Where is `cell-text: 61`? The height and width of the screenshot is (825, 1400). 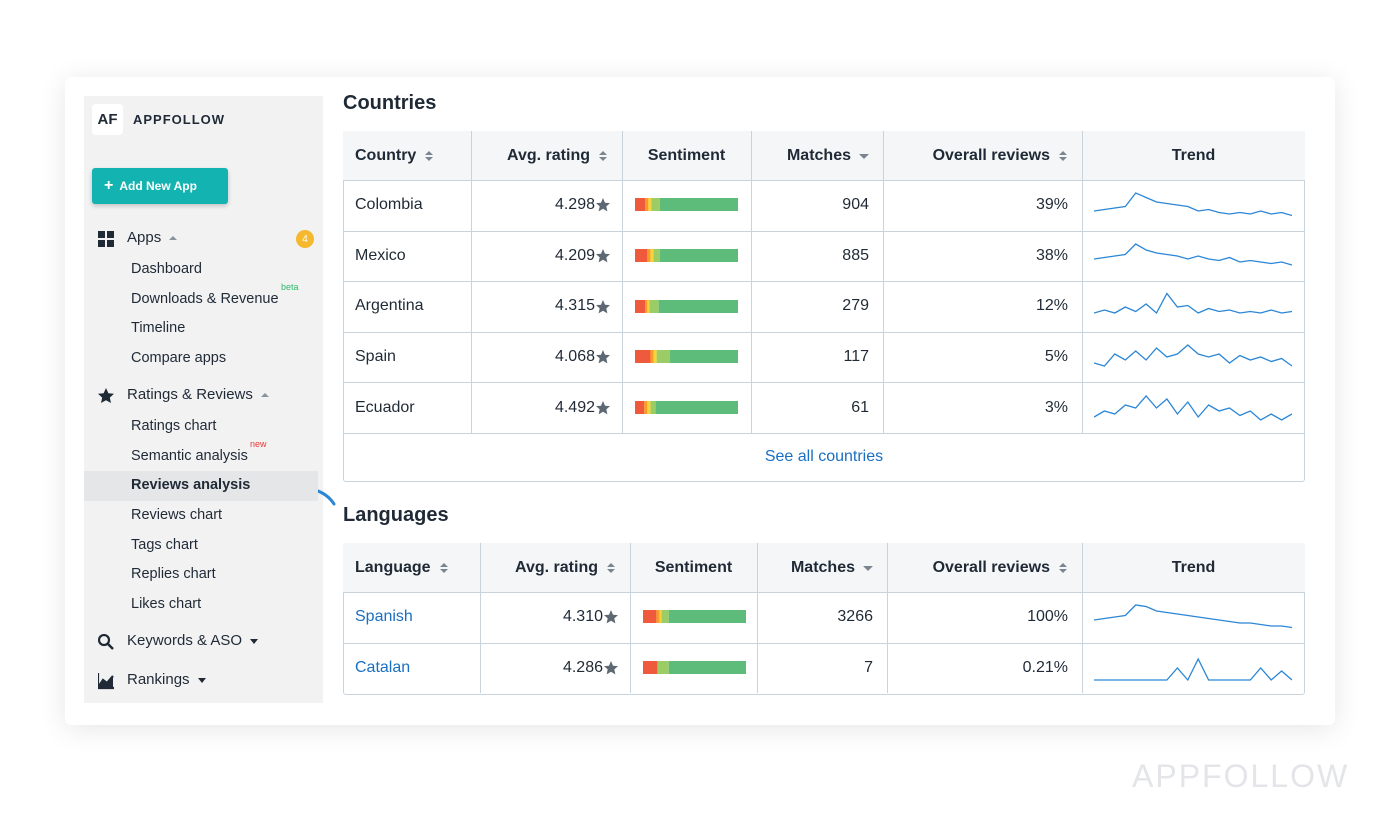 cell-text: 61 is located at coordinates (860, 407).